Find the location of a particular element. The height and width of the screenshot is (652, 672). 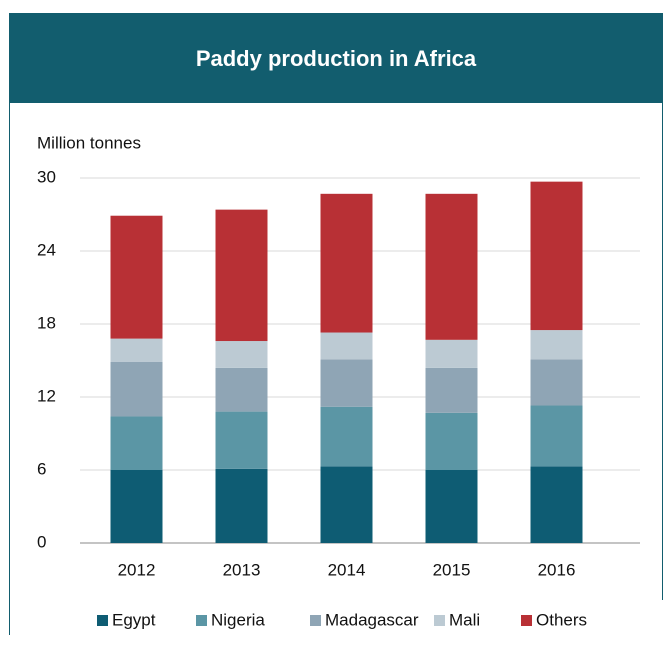

legend-label: Egypt is located at coordinates (134, 619).